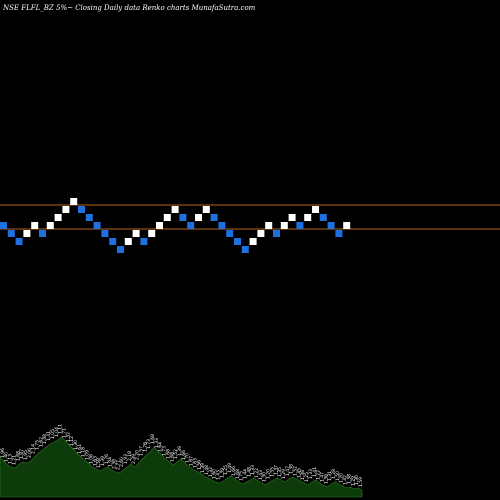 The width and height of the screenshot is (500, 500). What do you see at coordinates (261, 475) in the screenshot?
I see `volume-label: 1.43` at bounding box center [261, 475].